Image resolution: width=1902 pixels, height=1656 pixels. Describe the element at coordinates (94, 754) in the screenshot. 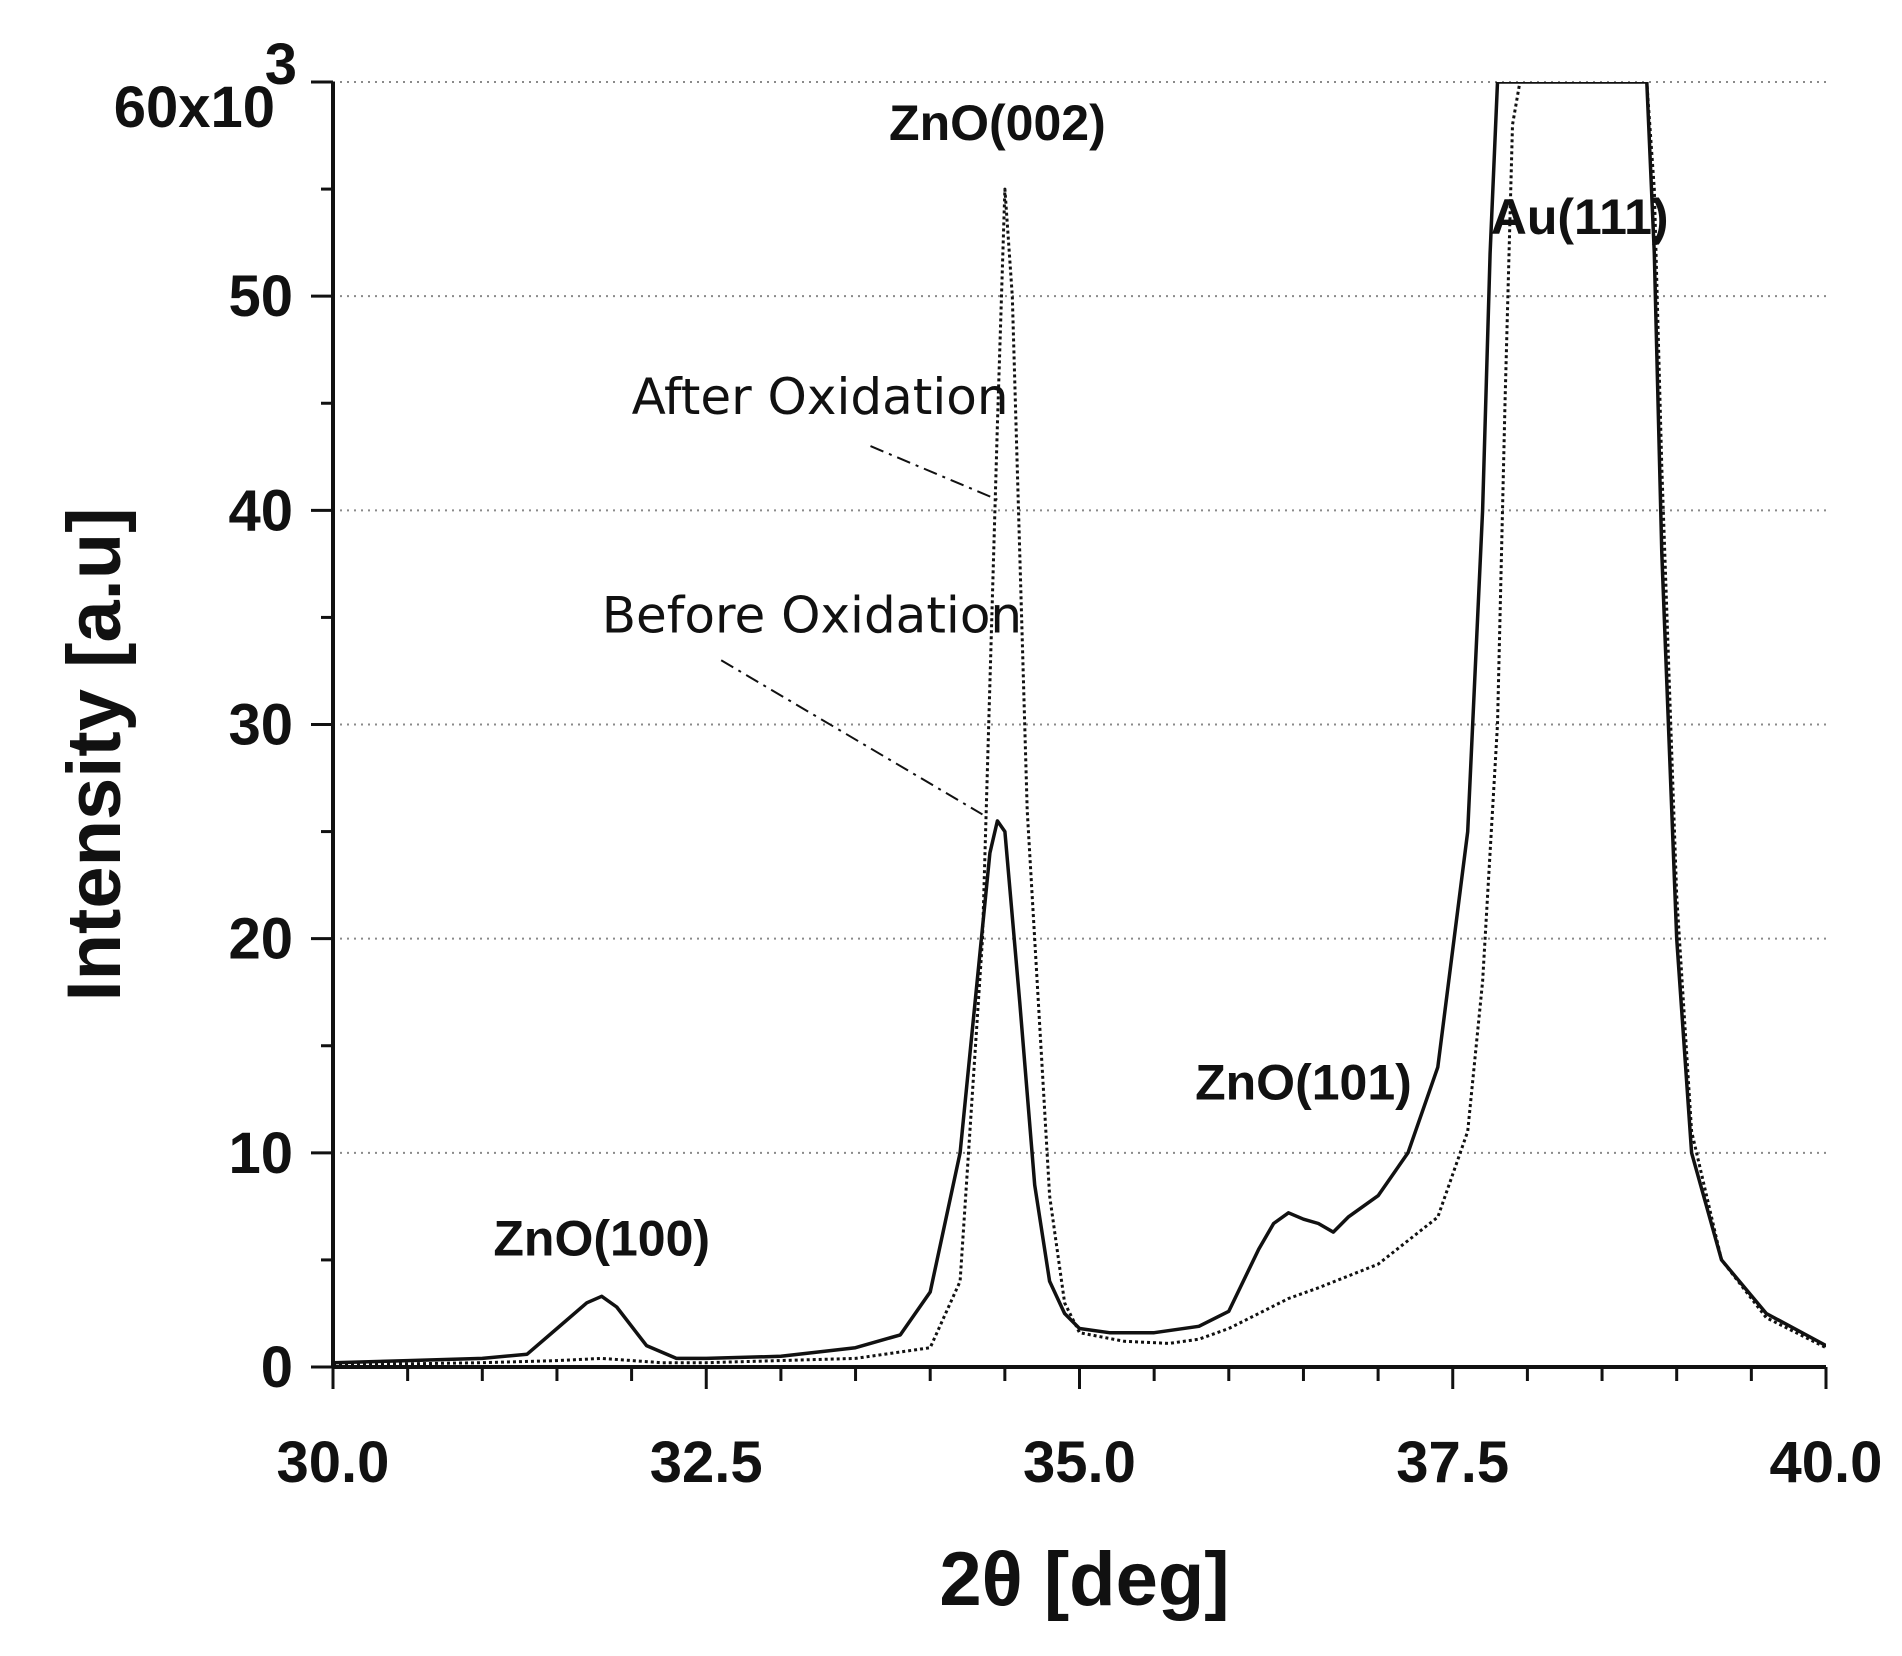

I see `y-axis-title: Intensity [a.u]` at that location.